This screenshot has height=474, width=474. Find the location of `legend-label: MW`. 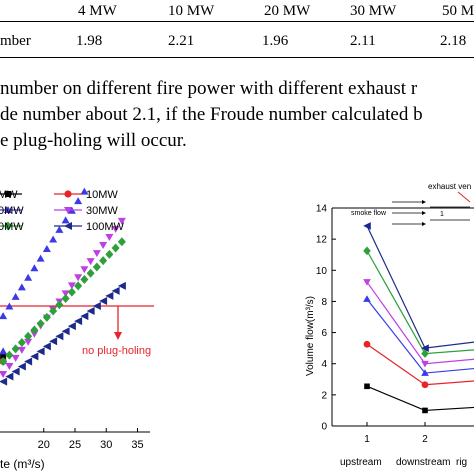

legend-label: MW is located at coordinates (9, 195).